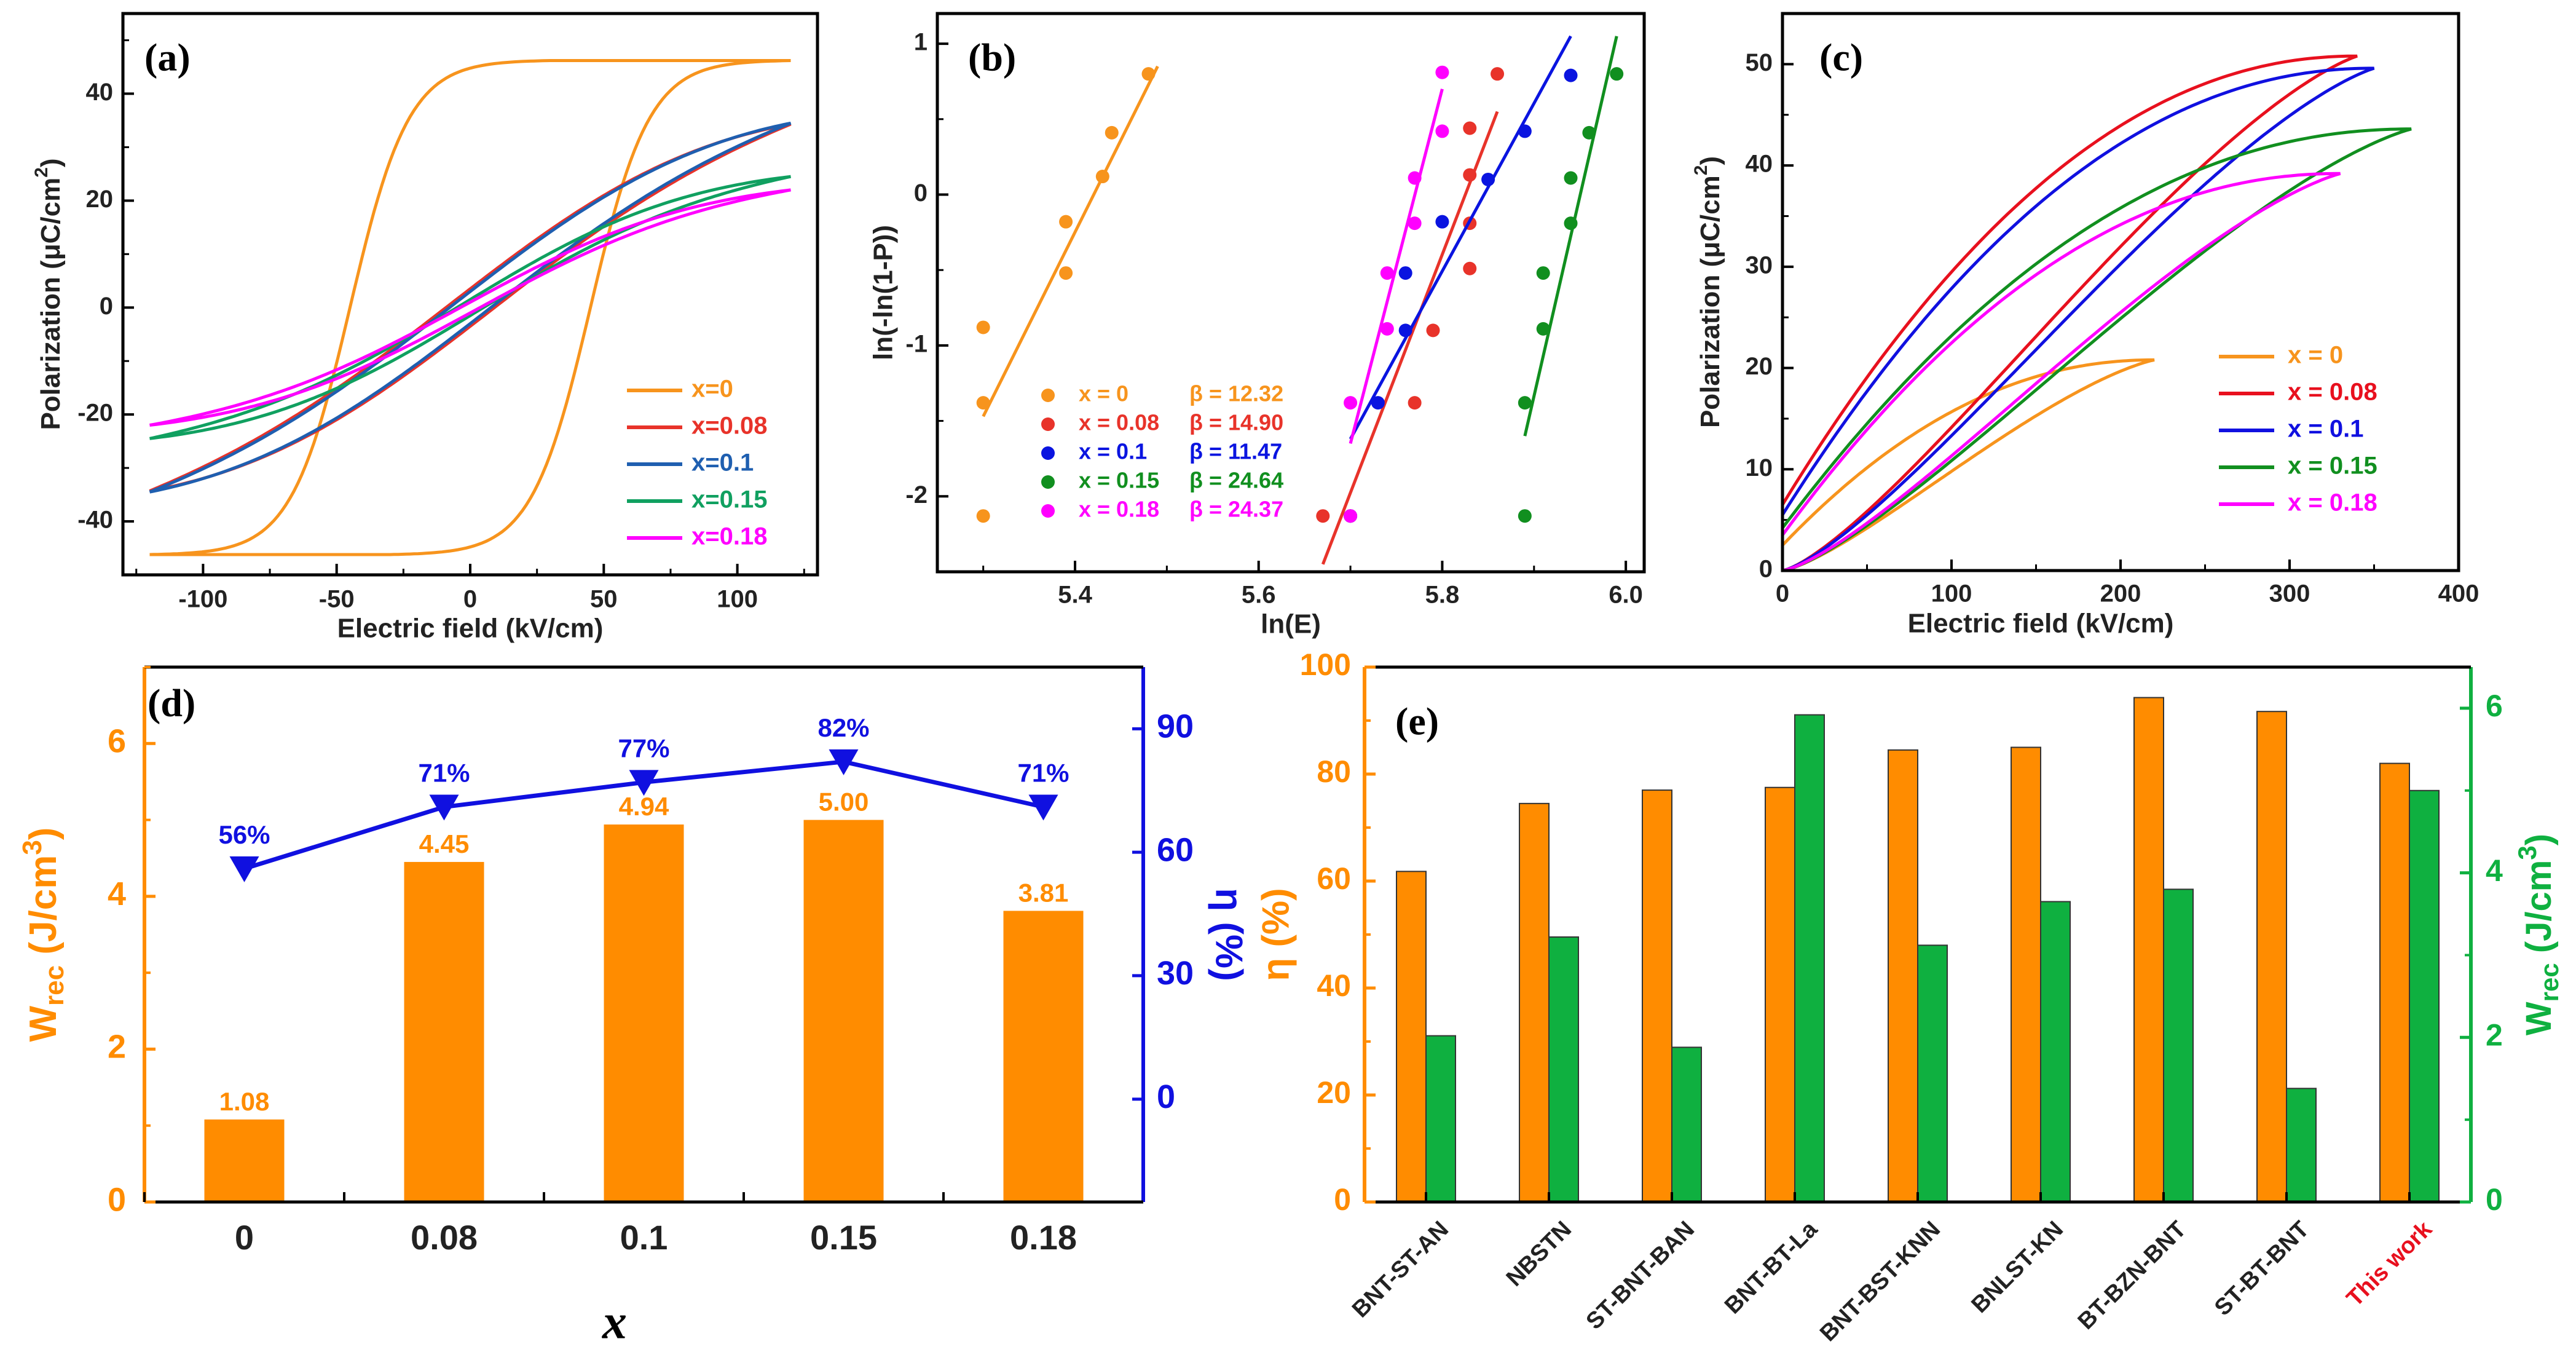 This screenshot has height=1368, width=2576. What do you see at coordinates (644, 1237) in the screenshot?
I see `x-tick-label: 0.1` at bounding box center [644, 1237].